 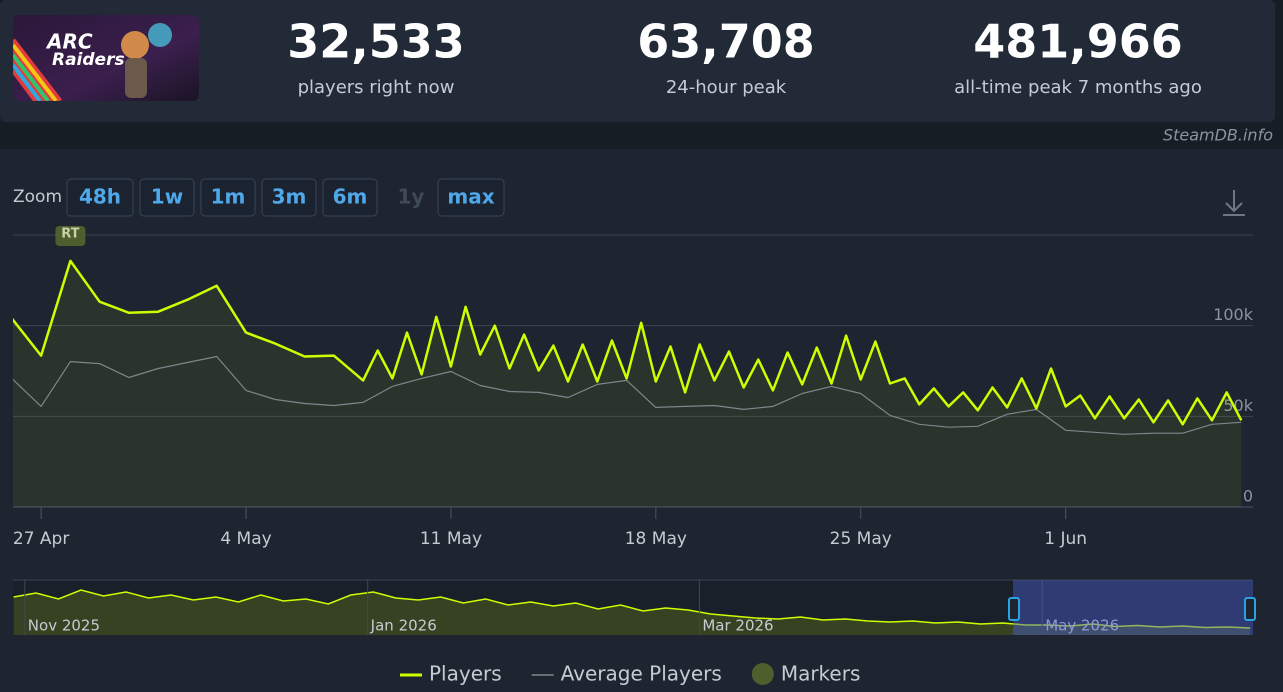 What do you see at coordinates (762, 674) in the screenshot?
I see `legend-swatch` at bounding box center [762, 674].